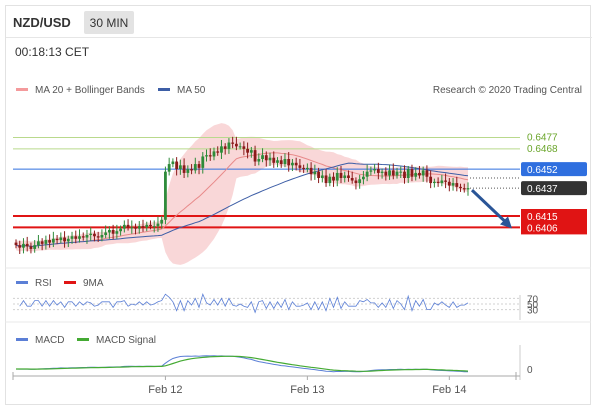 The image size is (599, 412). I want to click on rsi-ma-legend-swatch, so click(70, 282).